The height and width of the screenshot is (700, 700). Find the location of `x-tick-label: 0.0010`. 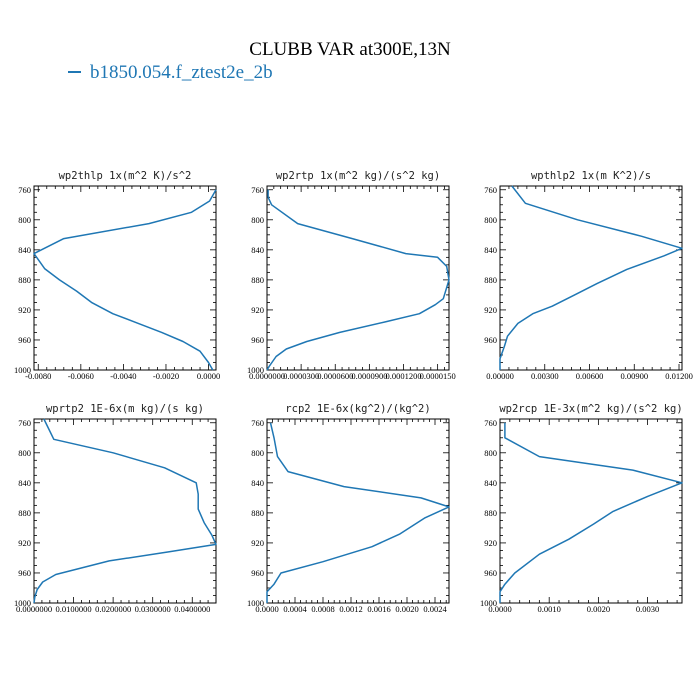

x-tick-label: 0.0010 is located at coordinates (549, 609).